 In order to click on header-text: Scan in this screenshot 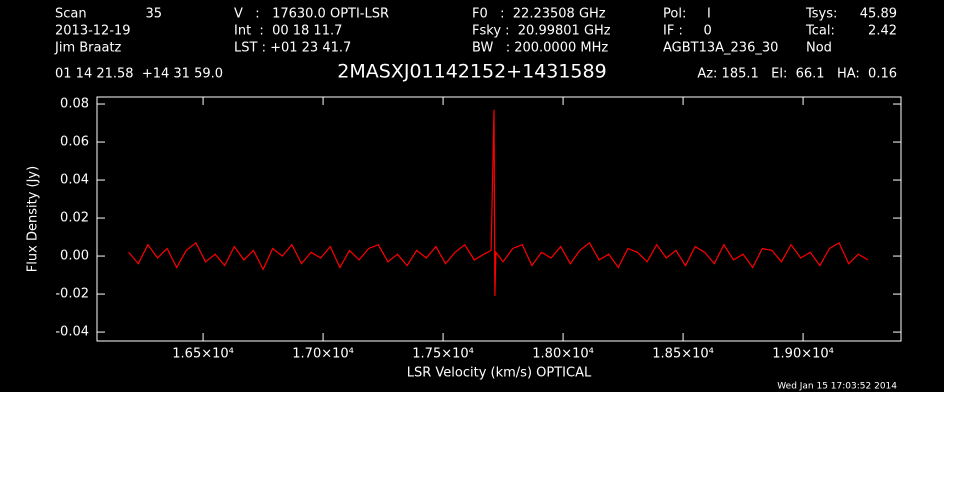, I will do `click(71, 14)`.